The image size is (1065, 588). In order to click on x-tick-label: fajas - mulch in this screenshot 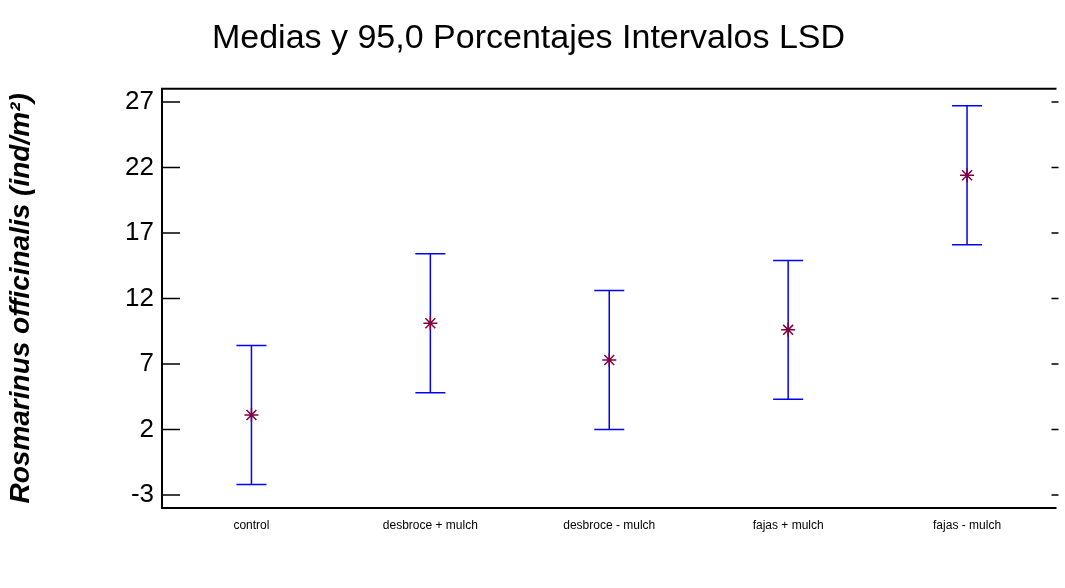, I will do `click(967, 524)`.